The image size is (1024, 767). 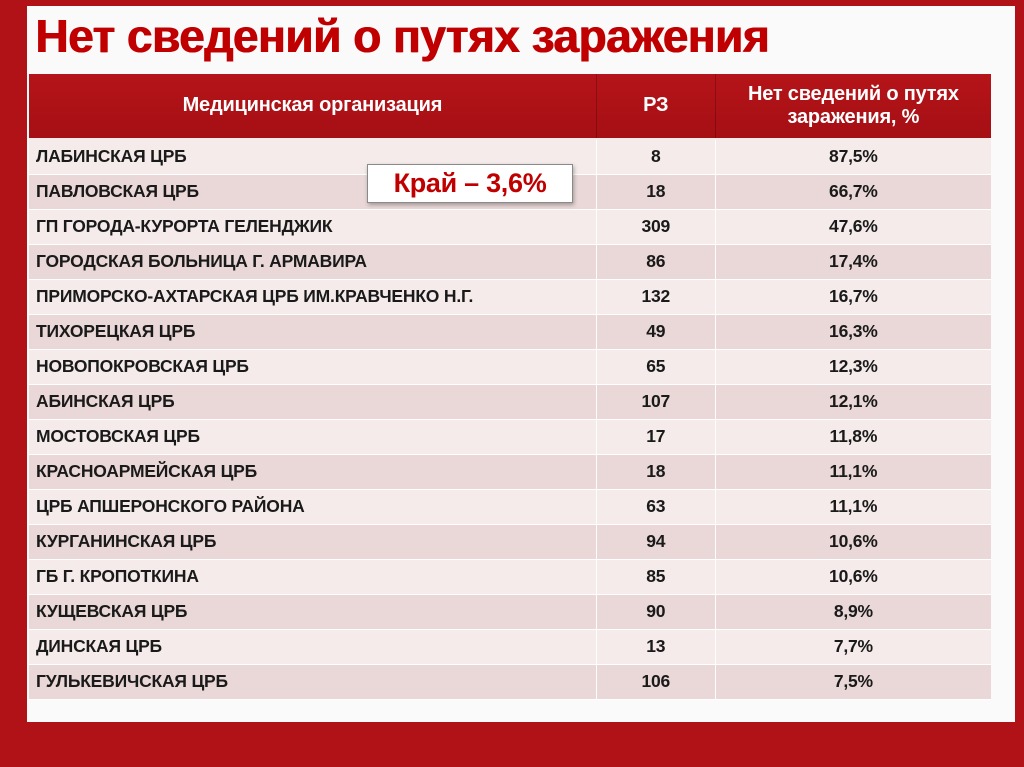 I want to click on percent-value-cell: 12,3%, so click(x=852, y=367).